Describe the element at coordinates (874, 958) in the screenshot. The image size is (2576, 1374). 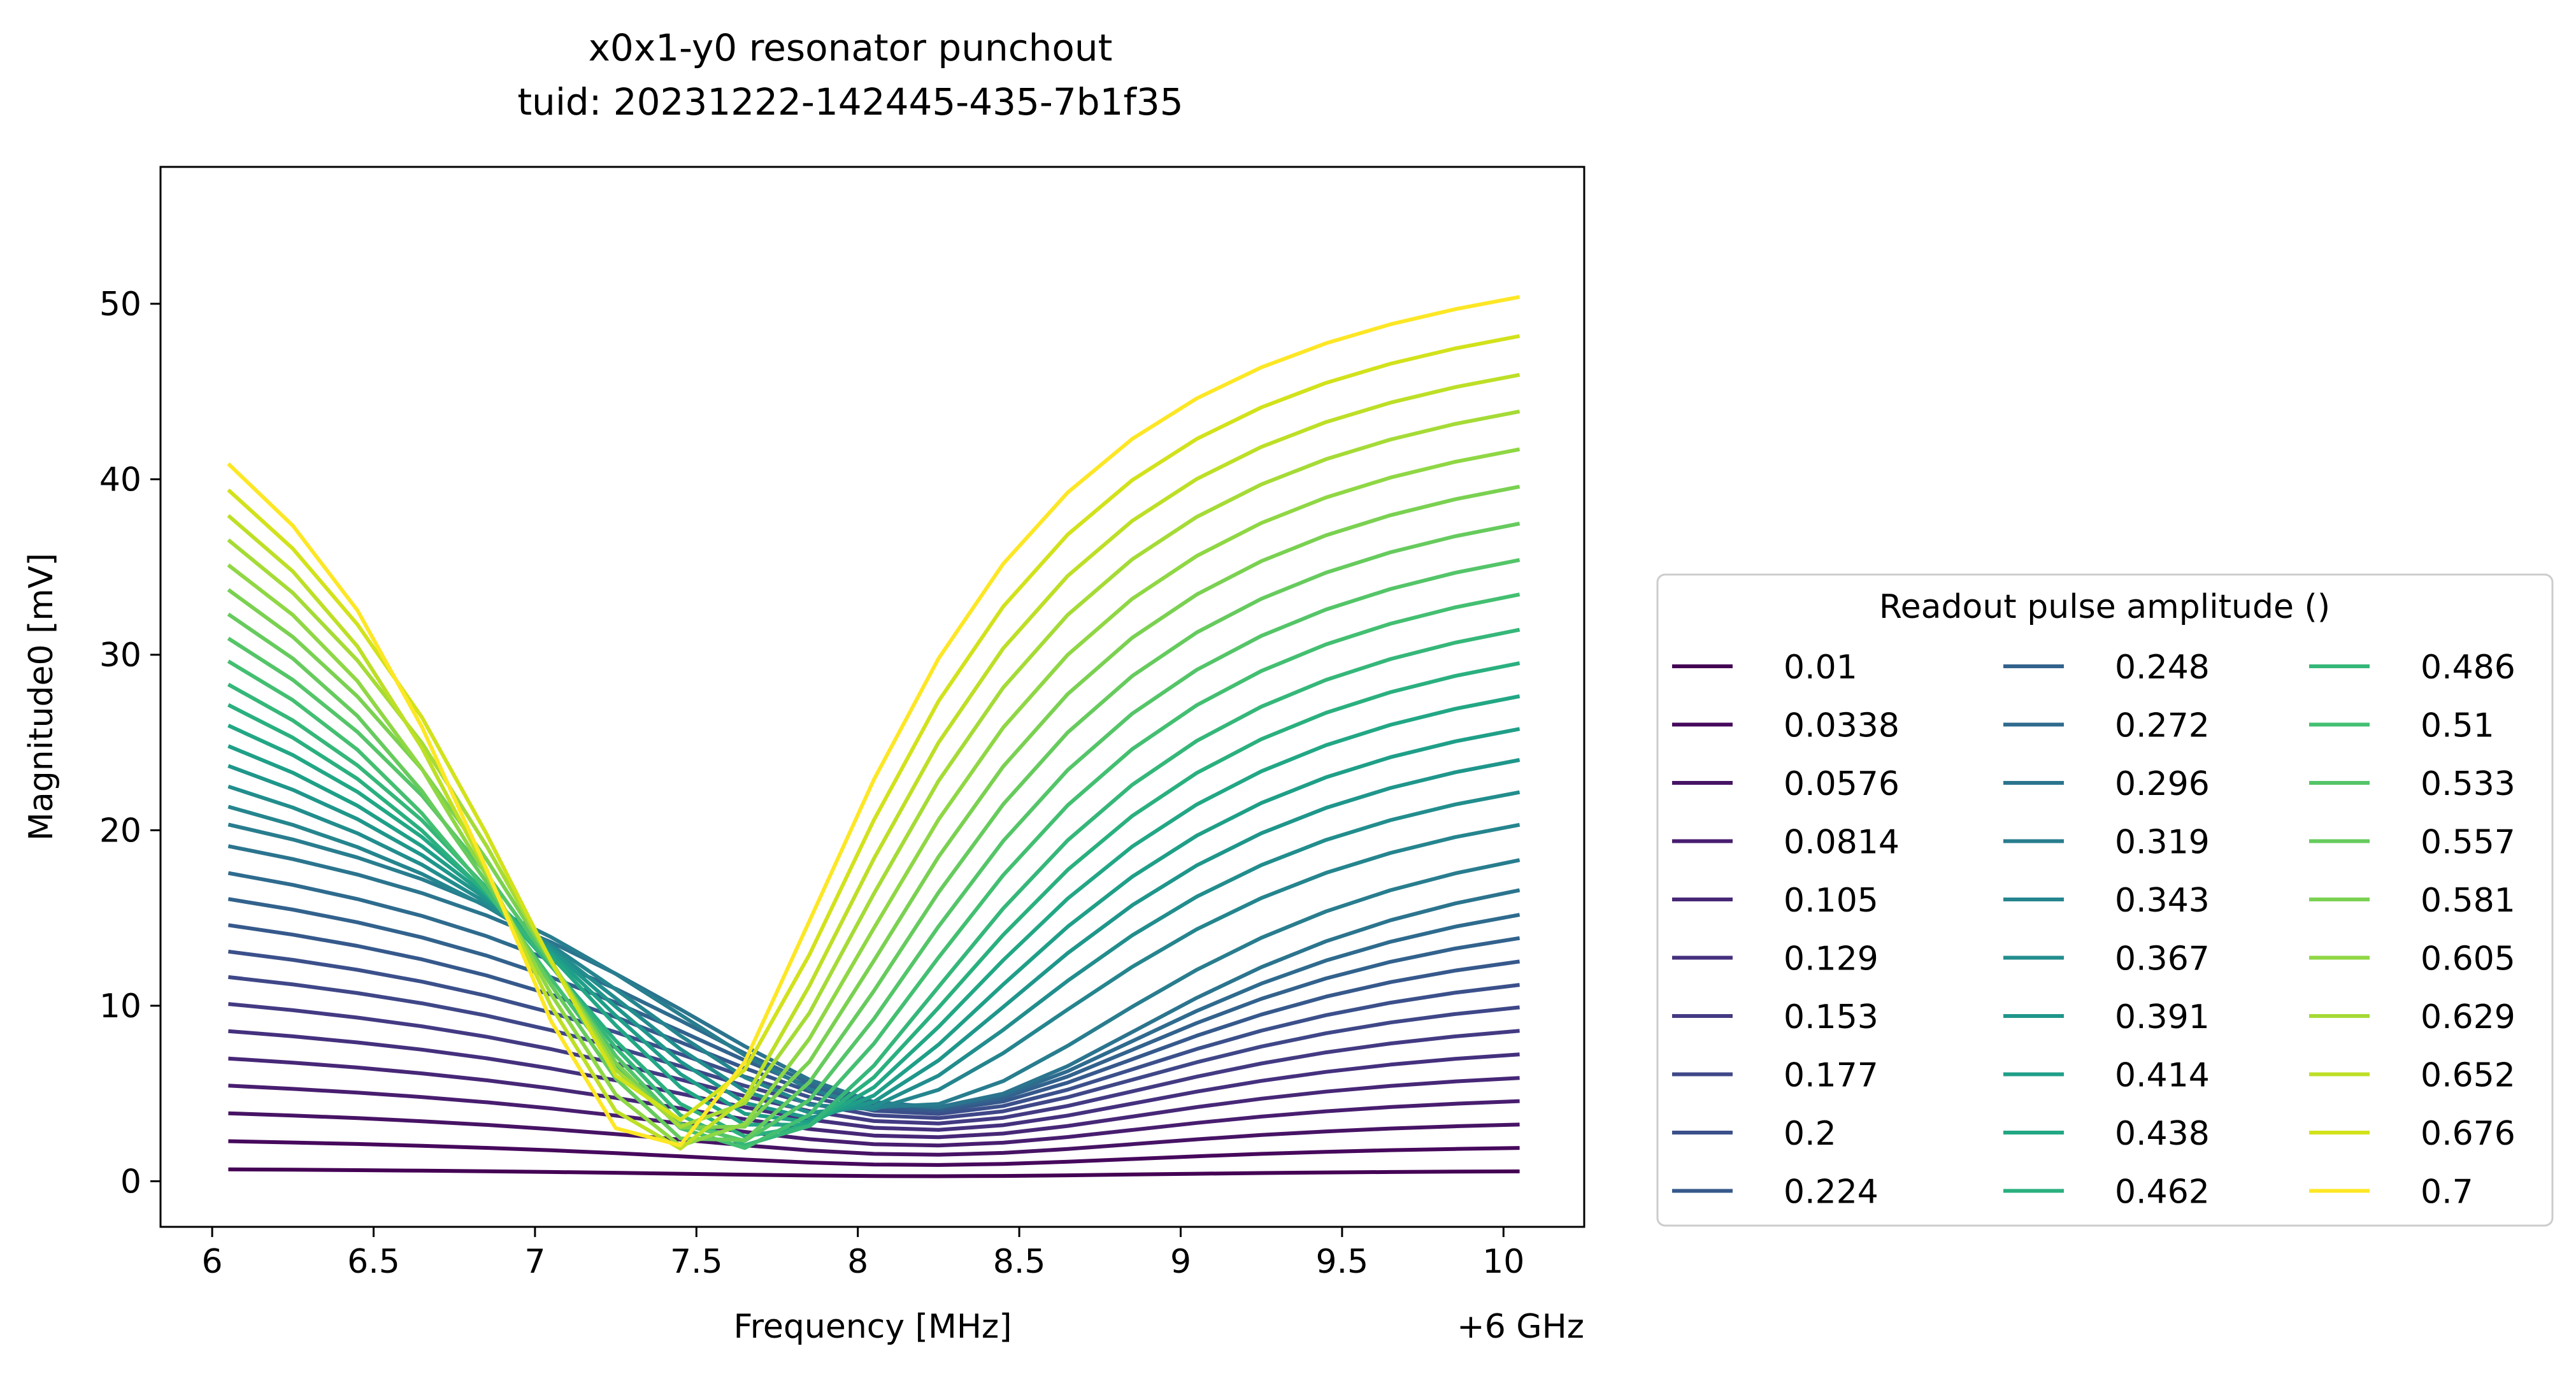
I see `series-line-0.343` at that location.